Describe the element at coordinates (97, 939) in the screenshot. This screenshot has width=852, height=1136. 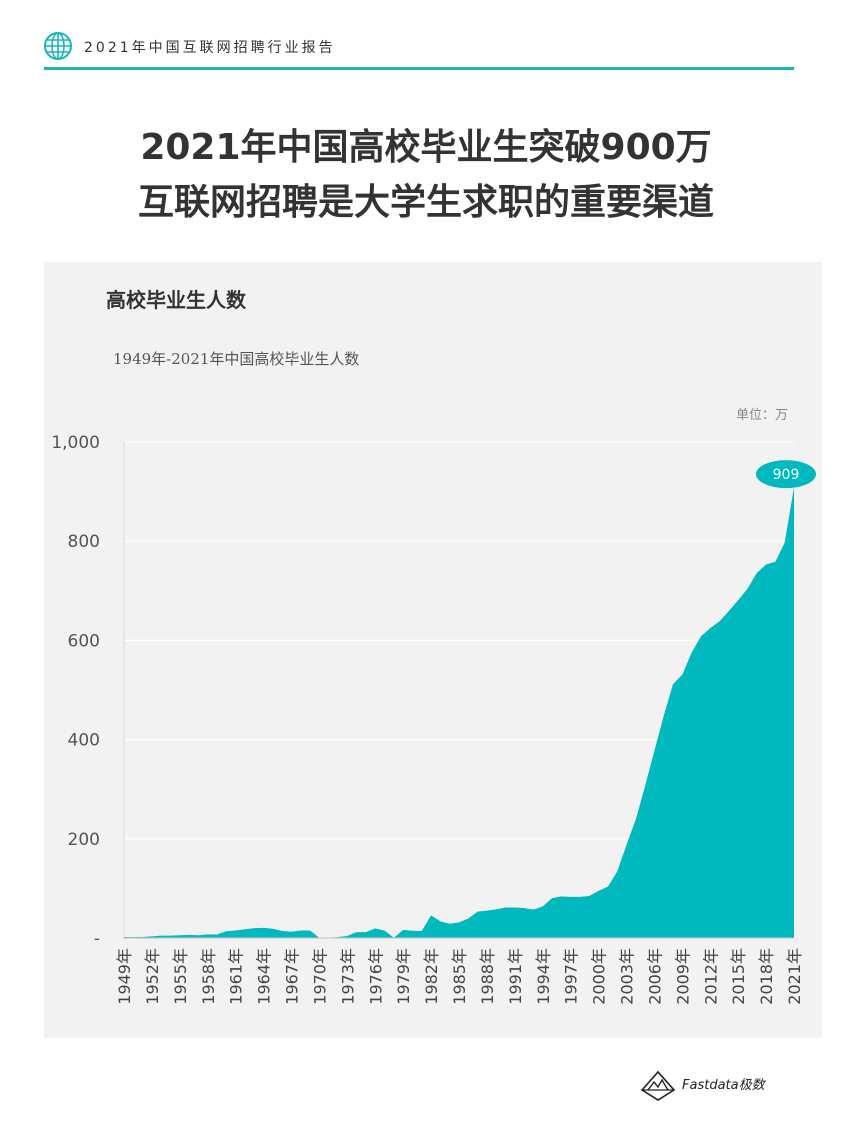
I see `y-tick-label: -` at that location.